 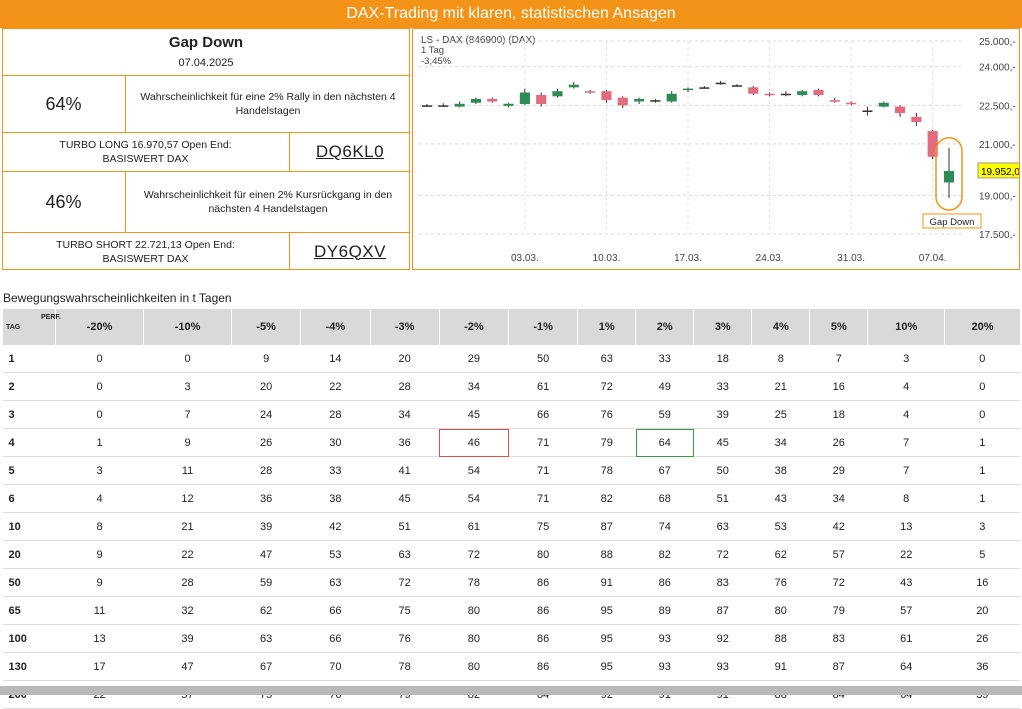 I want to click on y-tick-label: 22.500,-, so click(x=997, y=106).